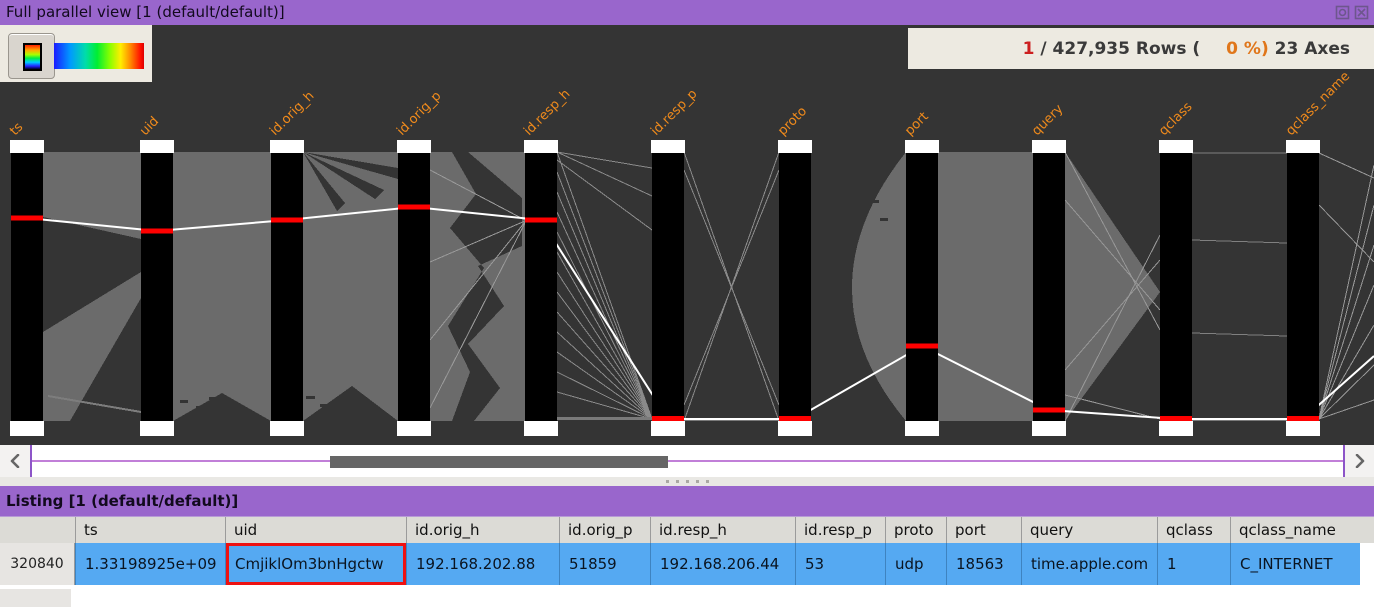 This screenshot has height=607, width=1374. I want to click on axis-label: id.resp_p, so click(674, 113).